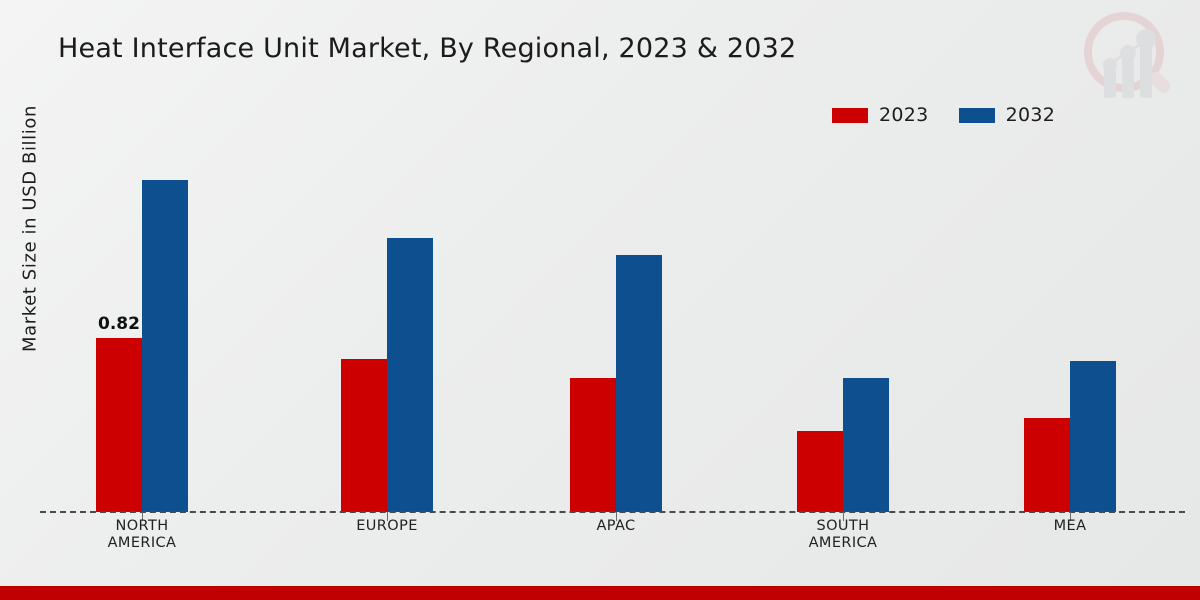  I want to click on x-axis-label-line: APAC, so click(616, 526).